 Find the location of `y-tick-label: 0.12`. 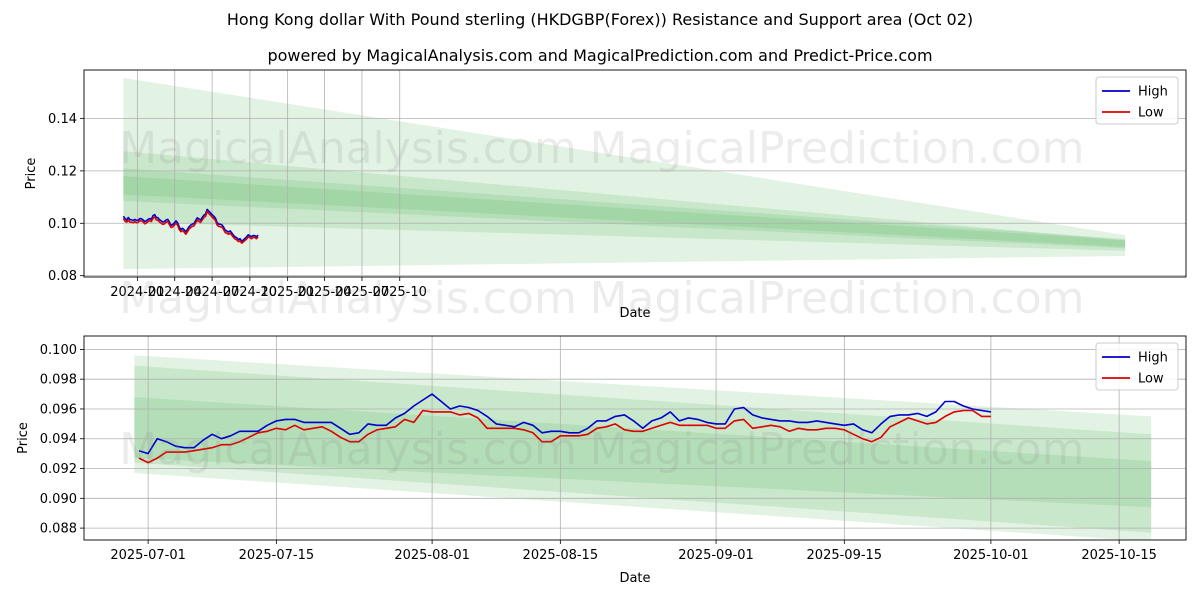

y-tick-label: 0.12 is located at coordinates (62, 171).